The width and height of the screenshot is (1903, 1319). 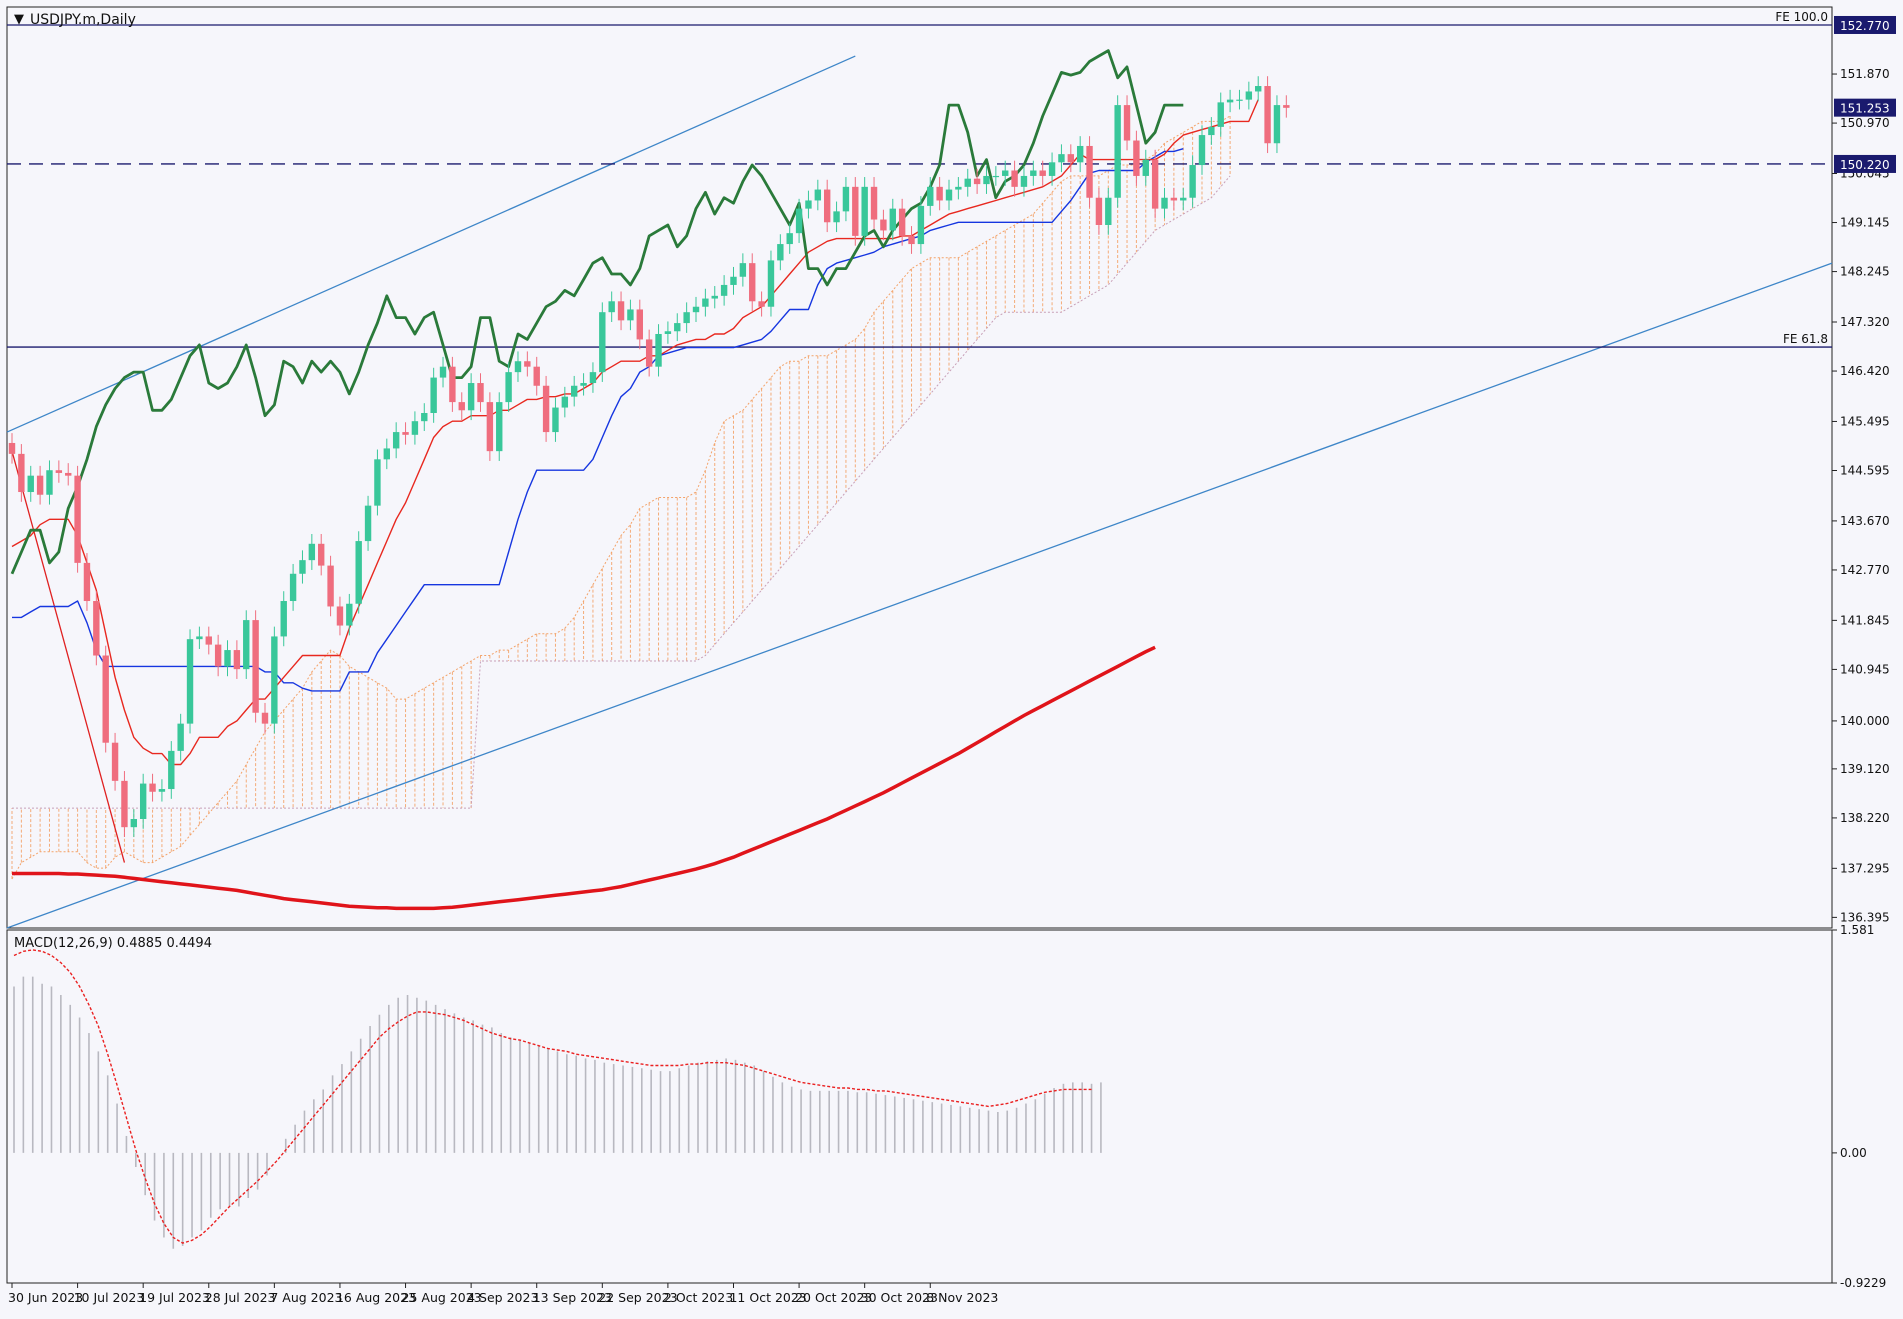 What do you see at coordinates (83, 20) in the screenshot?
I see `symbol-title: USDJPY.m,Daily` at bounding box center [83, 20].